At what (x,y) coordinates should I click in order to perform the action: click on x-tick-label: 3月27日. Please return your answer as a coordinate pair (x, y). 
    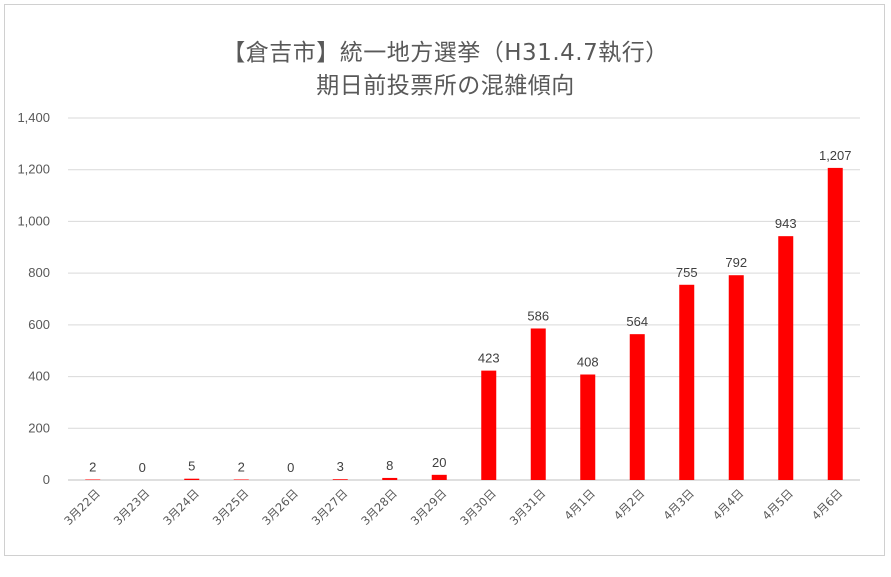
    Looking at the image, I should click on (330, 507).